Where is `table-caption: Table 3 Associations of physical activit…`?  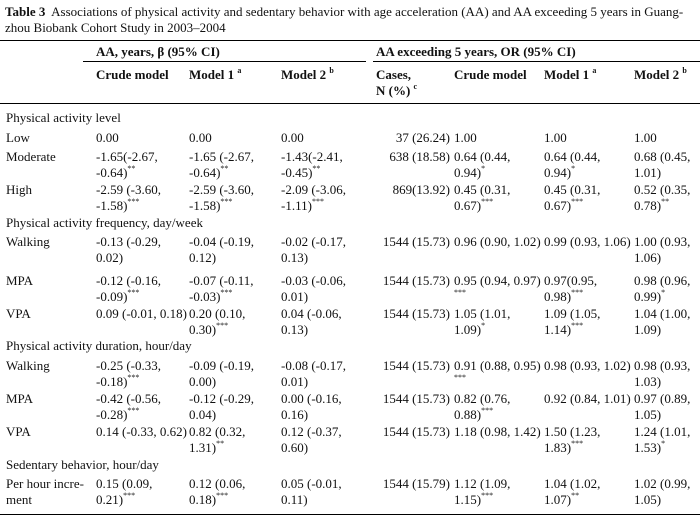
table-caption: Table 3 Associations of physical activit… is located at coordinates (350, 20).